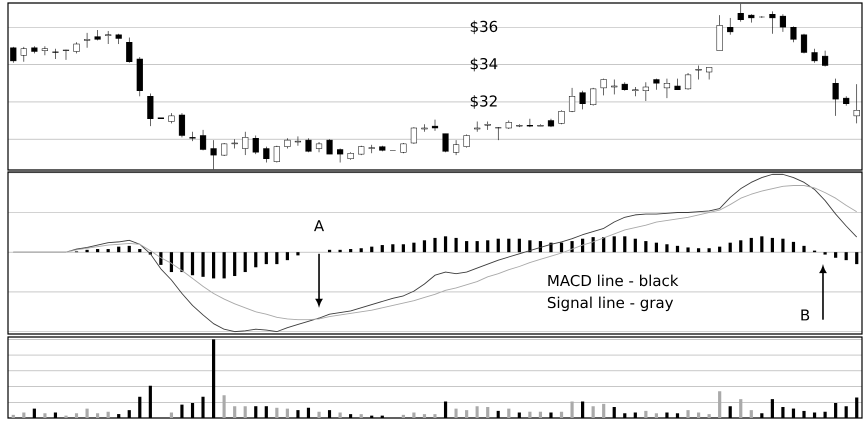 Image resolution: width=867 pixels, height=421 pixels. Describe the element at coordinates (484, 27) in the screenshot. I see `y-tick-label: $36` at that location.